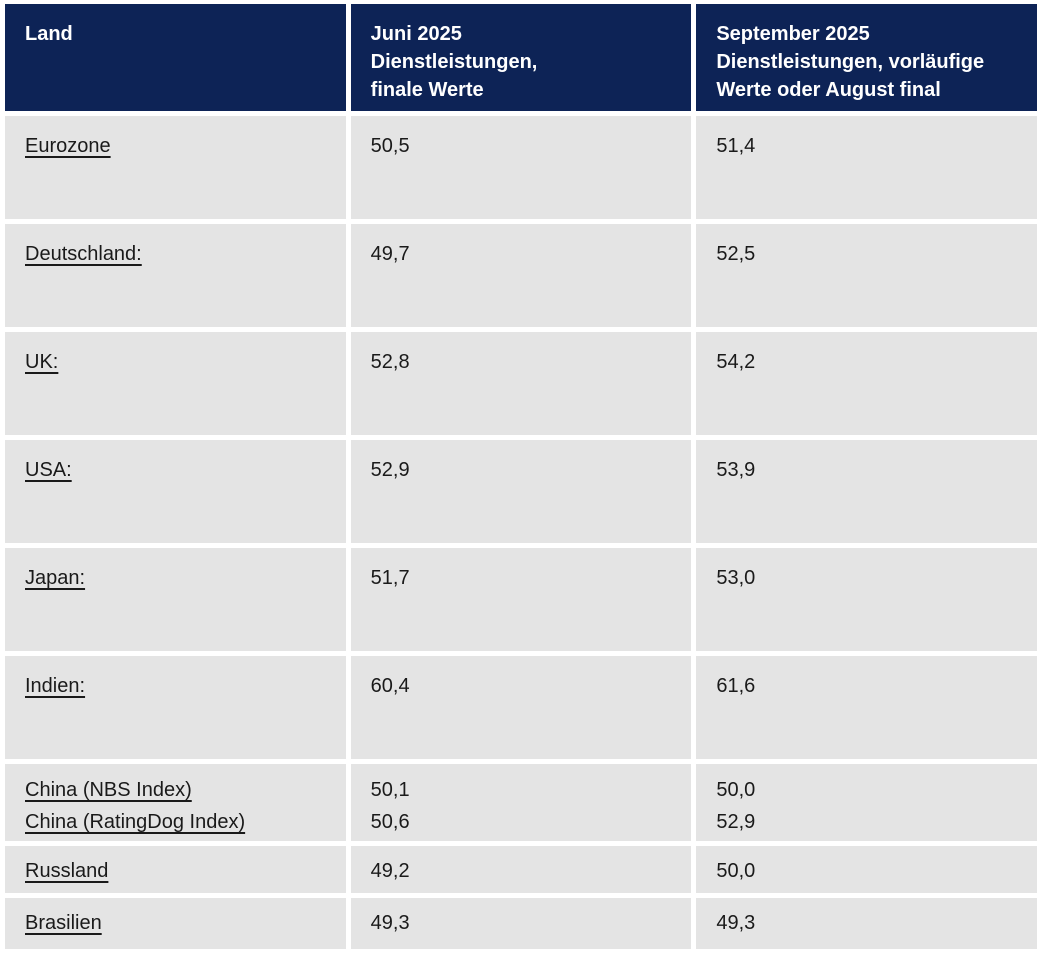  I want to click on cell-land: Deutschland:, so click(175, 275).